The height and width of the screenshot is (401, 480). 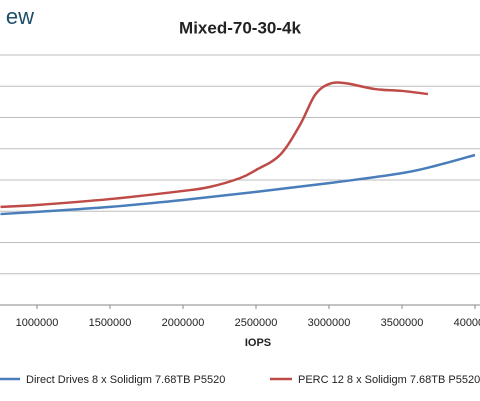 I want to click on legend-label: Direct Drives 8 x Solidigm 7.68TB P5520, so click(x=125, y=380).